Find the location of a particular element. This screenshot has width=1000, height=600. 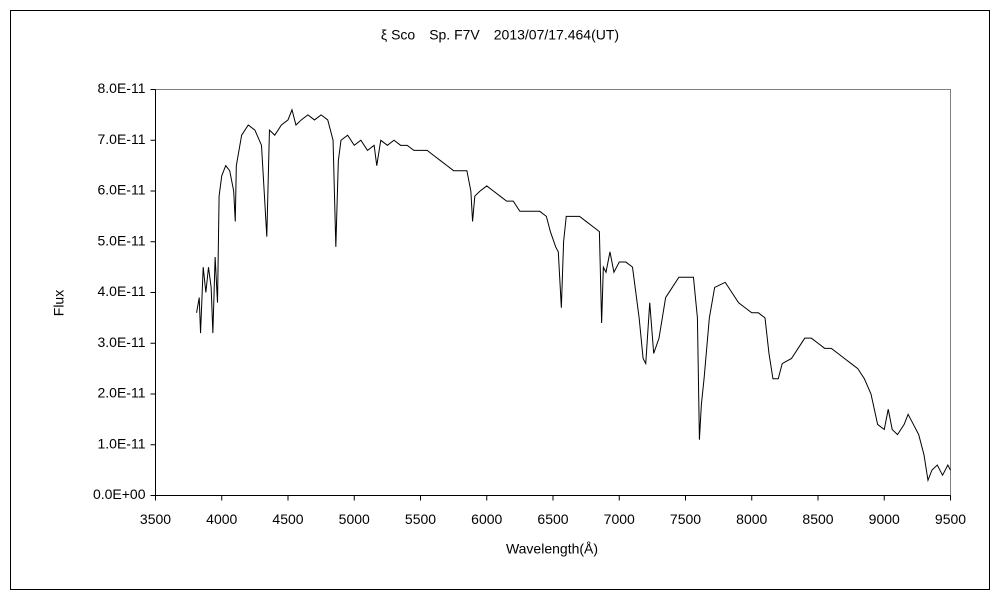

x-tick-label: 6000 is located at coordinates (486, 519).